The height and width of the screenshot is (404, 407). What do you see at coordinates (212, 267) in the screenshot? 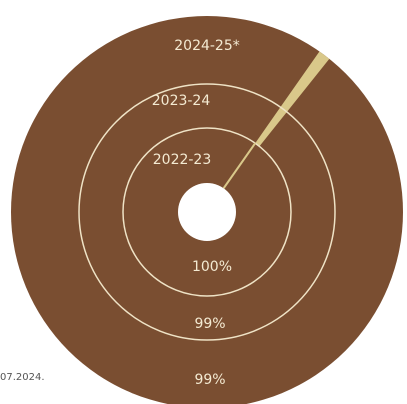
I see `value-label-2022-23: 100%` at bounding box center [212, 267].